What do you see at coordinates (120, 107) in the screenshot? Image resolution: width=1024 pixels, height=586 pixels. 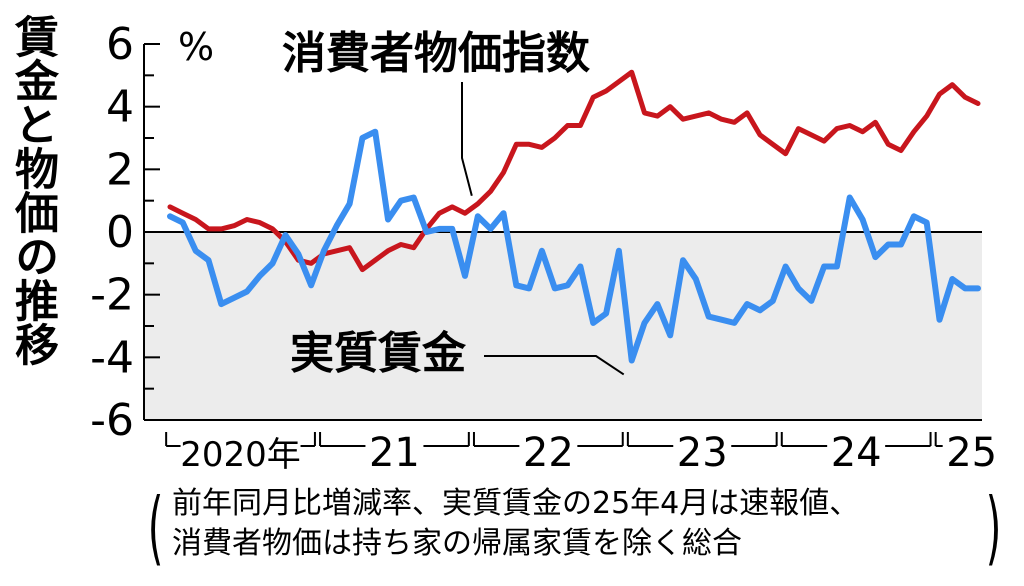 I see `y-tick-label: 4` at bounding box center [120, 107].